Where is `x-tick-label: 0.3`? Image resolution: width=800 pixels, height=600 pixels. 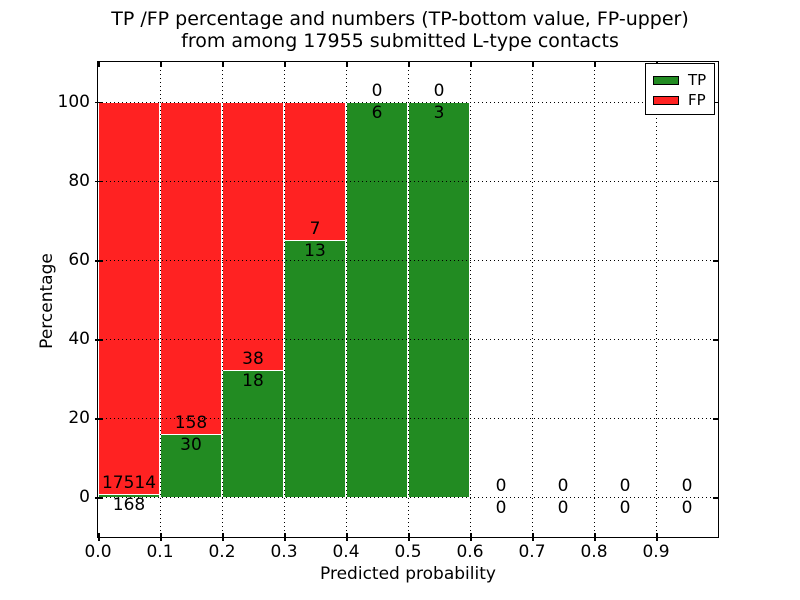 x-tick-label: 0.3 is located at coordinates (284, 552).